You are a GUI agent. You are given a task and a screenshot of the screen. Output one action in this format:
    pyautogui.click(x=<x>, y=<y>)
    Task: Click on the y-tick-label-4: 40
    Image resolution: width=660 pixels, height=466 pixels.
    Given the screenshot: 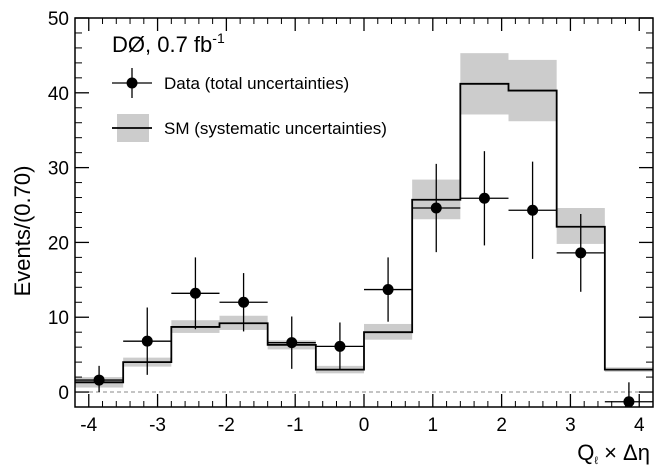 What is the action you would take?
    pyautogui.click(x=58, y=94)
    